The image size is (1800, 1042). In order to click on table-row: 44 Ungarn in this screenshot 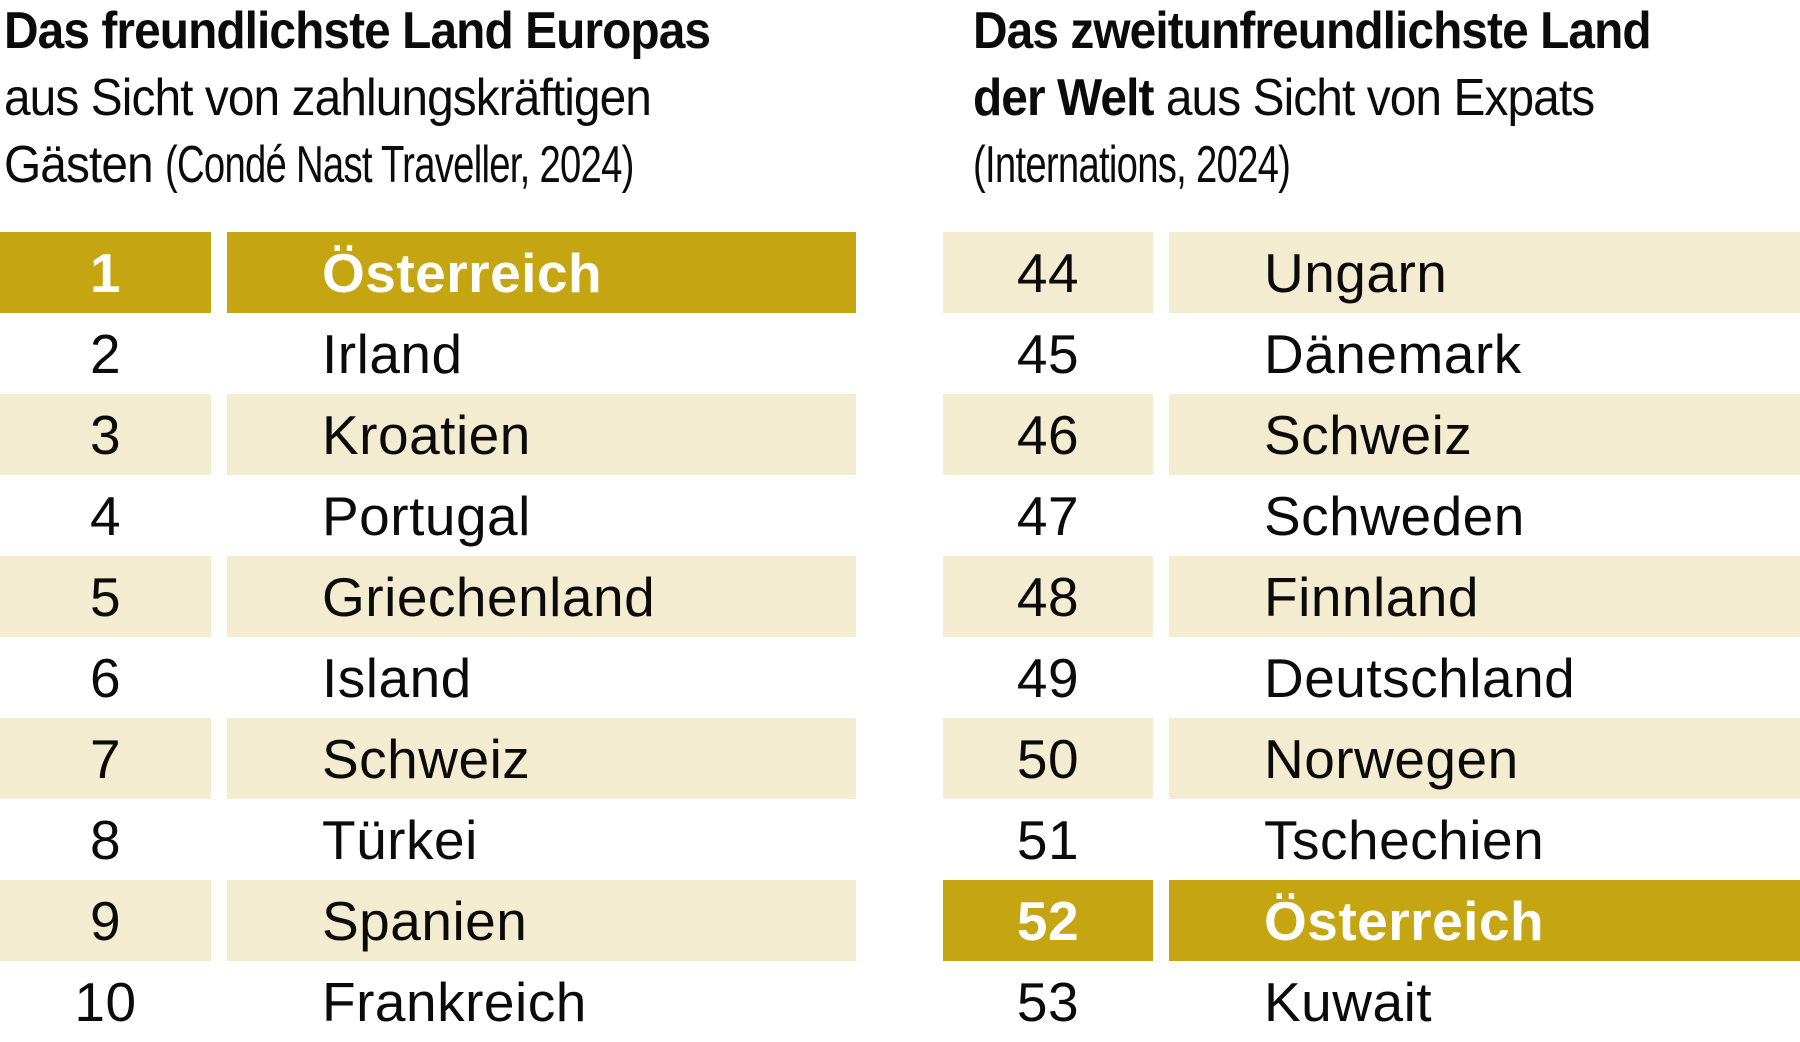, I will do `click(1371, 272)`.